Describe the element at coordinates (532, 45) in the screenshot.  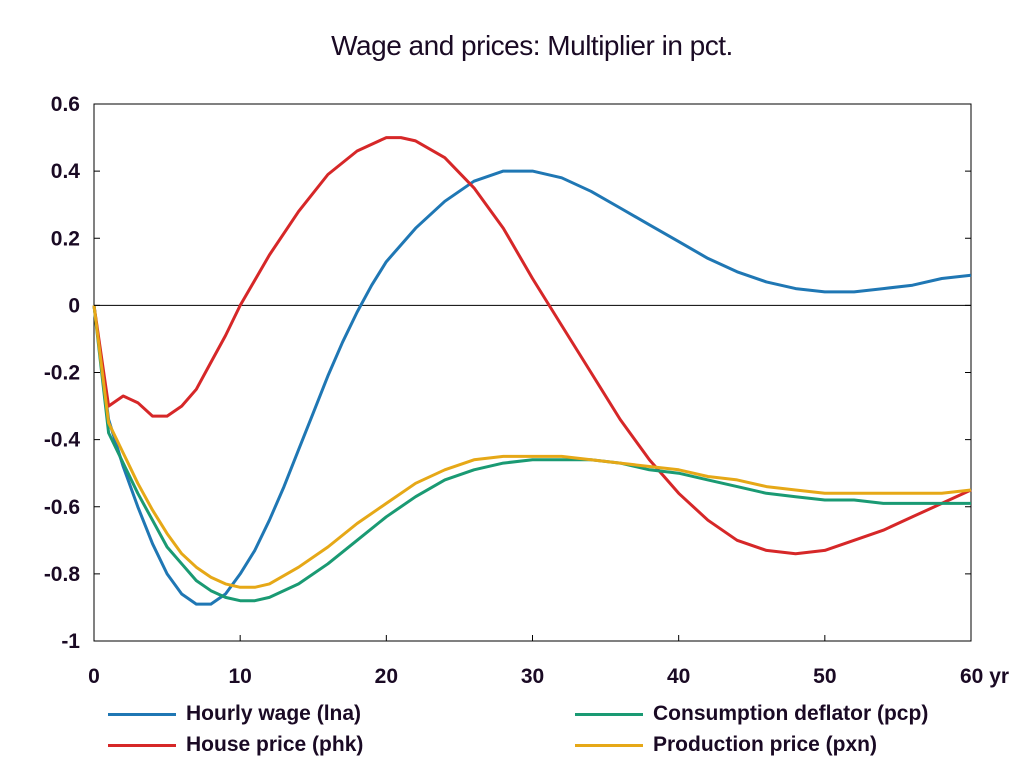
I see `chart-title: Wage and prices: Multiplier in pct.` at that location.